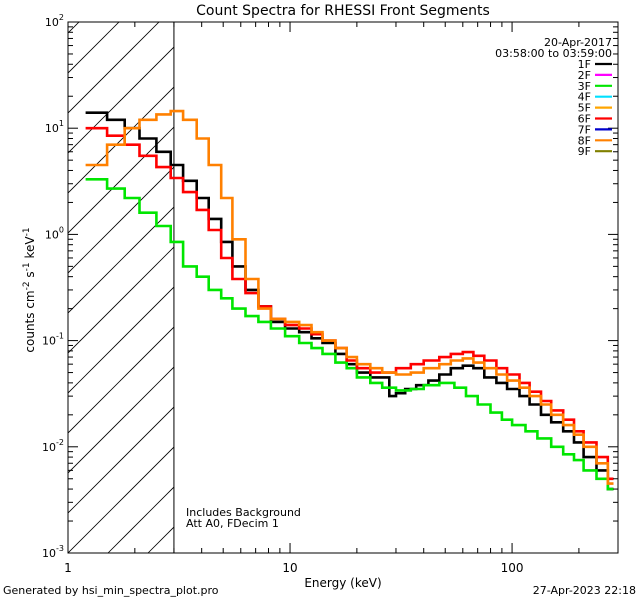 The height and width of the screenshot is (600, 640). What do you see at coordinates (54, 21) in the screenshot?
I see `y-tick-label: 10²` at bounding box center [54, 21].